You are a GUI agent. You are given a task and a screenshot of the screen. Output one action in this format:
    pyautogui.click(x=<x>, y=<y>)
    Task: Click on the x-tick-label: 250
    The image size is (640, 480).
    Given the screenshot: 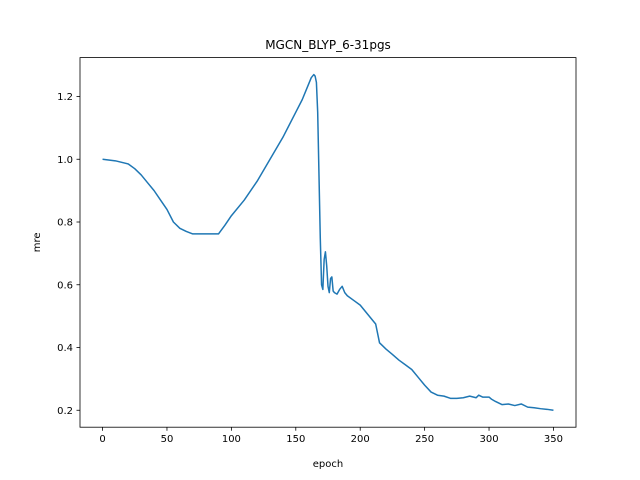 What is the action you would take?
    pyautogui.click(x=424, y=439)
    